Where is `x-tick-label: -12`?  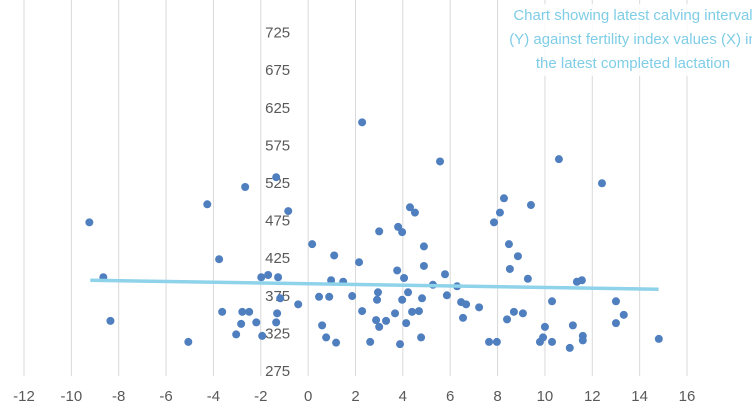 x-tick-label: -12 is located at coordinates (24, 396).